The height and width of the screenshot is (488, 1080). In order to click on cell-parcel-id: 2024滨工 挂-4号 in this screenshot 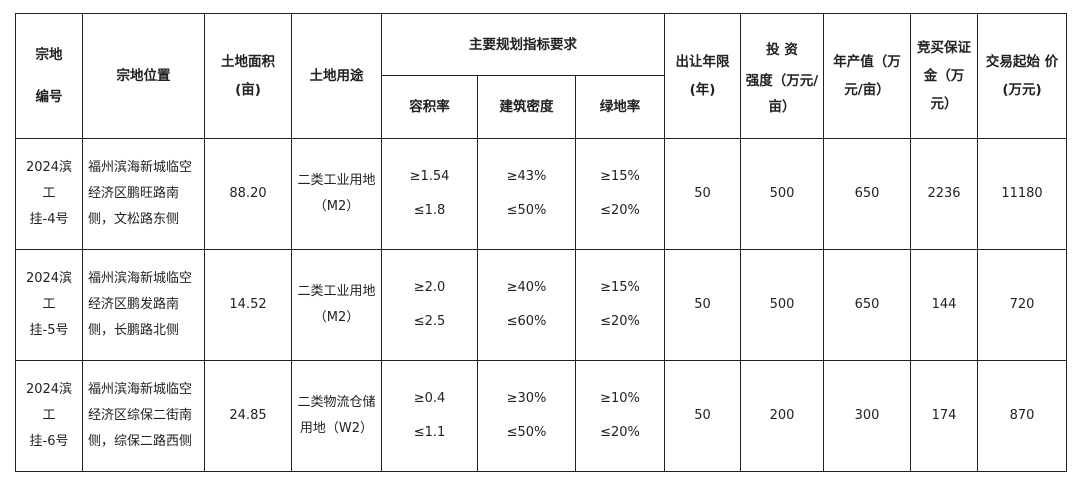, I will do `click(49, 194)`.